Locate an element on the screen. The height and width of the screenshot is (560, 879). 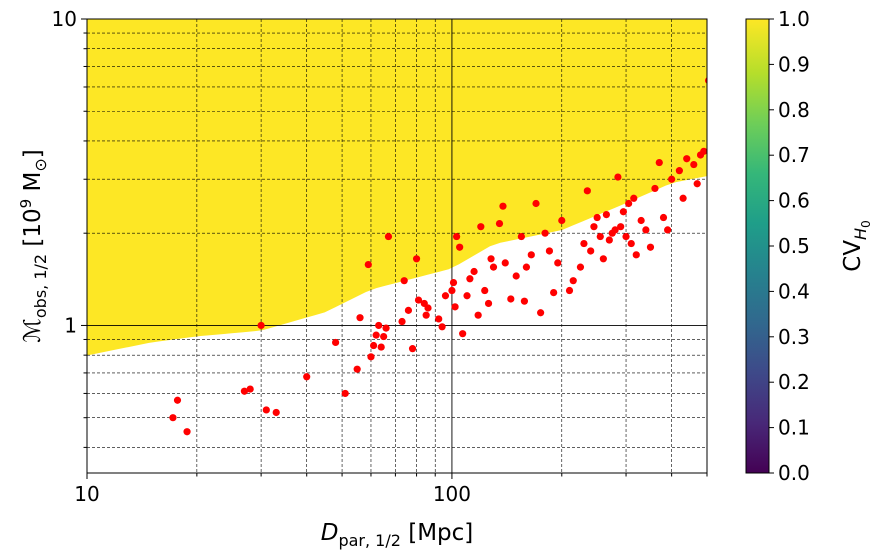
colorbar-tick-label: 0.6 is located at coordinates (794, 201).